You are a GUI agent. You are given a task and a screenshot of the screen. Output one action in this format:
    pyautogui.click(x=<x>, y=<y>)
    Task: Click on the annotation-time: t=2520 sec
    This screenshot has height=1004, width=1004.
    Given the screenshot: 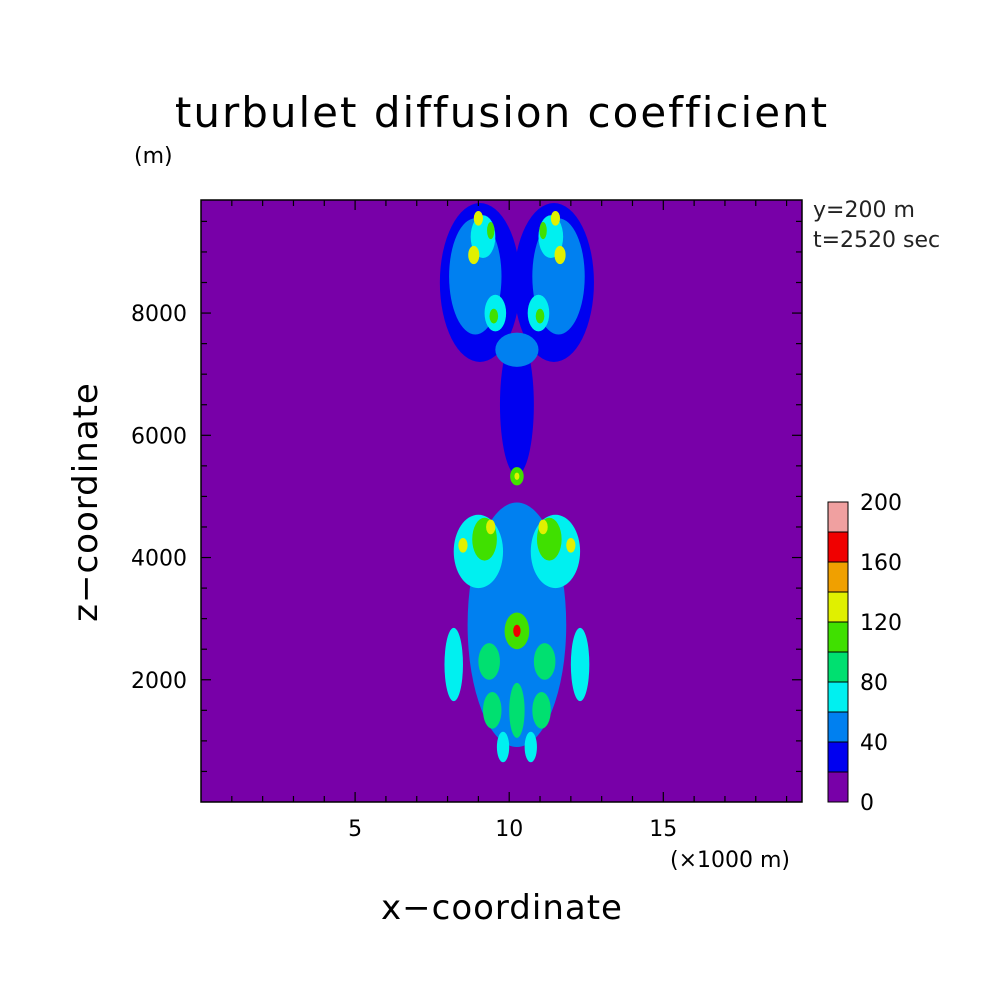 What is the action you would take?
    pyautogui.click(x=877, y=240)
    